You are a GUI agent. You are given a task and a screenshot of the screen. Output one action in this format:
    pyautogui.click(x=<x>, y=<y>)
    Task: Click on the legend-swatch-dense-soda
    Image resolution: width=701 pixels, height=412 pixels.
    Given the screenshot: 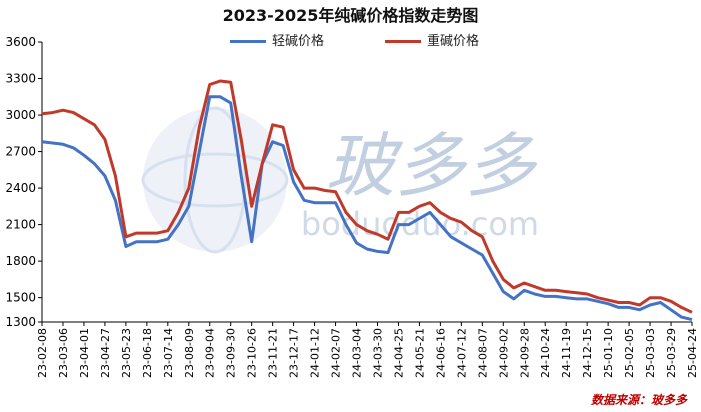 What is the action you would take?
    pyautogui.click(x=403, y=41)
    